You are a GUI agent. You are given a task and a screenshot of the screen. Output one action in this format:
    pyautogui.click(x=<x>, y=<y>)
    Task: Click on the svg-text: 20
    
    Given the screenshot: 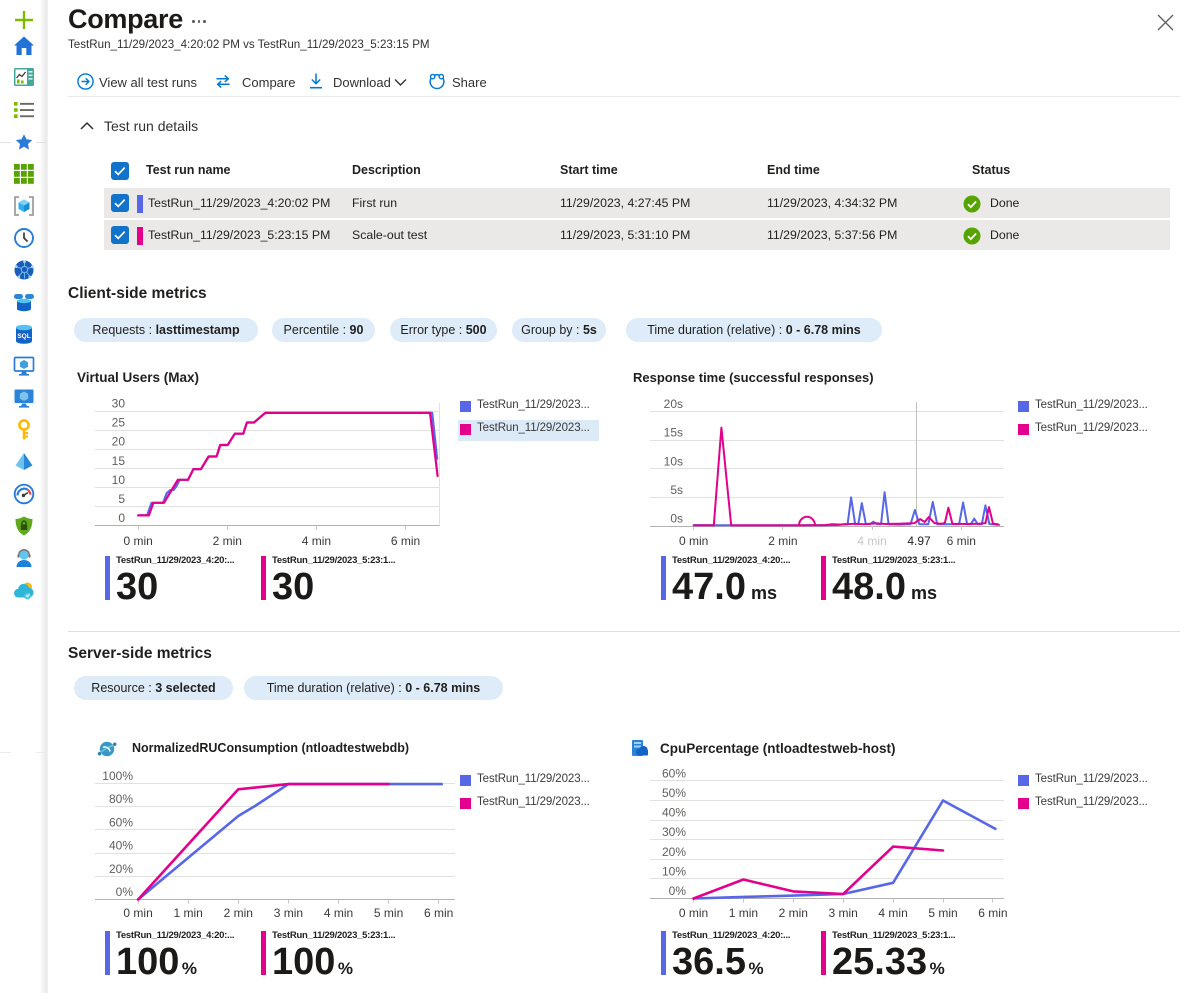 What is the action you would take?
    pyautogui.click(x=119, y=442)
    